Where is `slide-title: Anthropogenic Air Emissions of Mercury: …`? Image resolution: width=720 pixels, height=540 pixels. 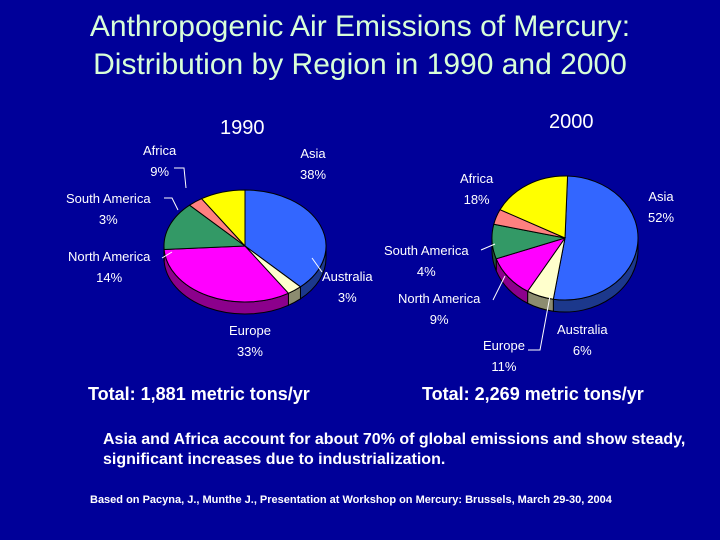
slide-title: Anthropogenic Air Emissions of Mercury: … is located at coordinates (360, 46).